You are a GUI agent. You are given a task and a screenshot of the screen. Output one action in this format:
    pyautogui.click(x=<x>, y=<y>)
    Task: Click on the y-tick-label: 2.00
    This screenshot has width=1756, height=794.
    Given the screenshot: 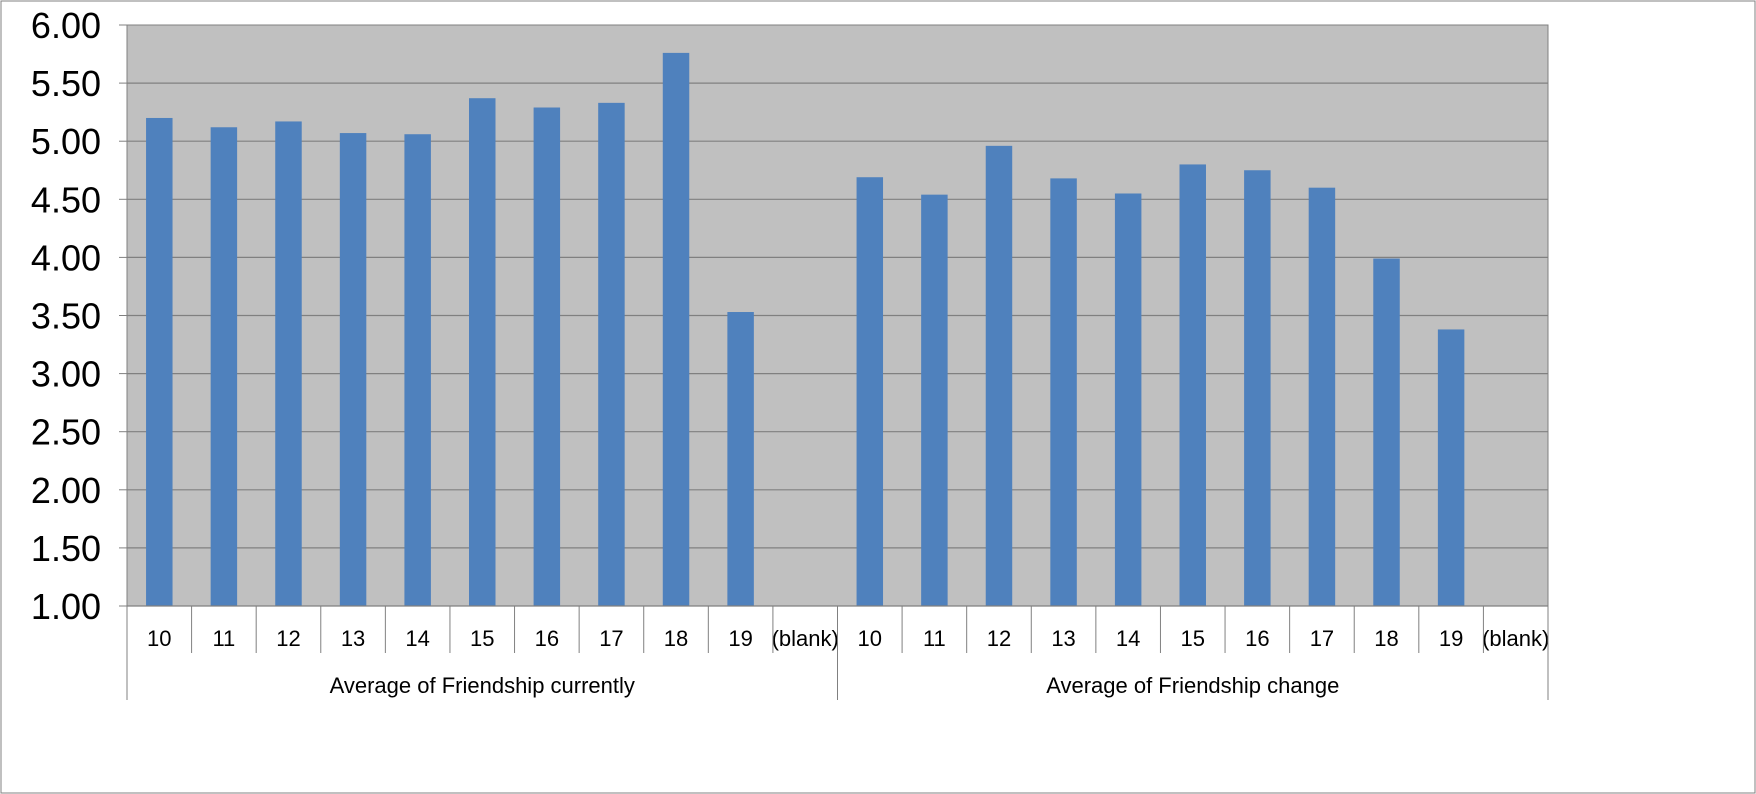 What is the action you would take?
    pyautogui.click(x=66, y=490)
    